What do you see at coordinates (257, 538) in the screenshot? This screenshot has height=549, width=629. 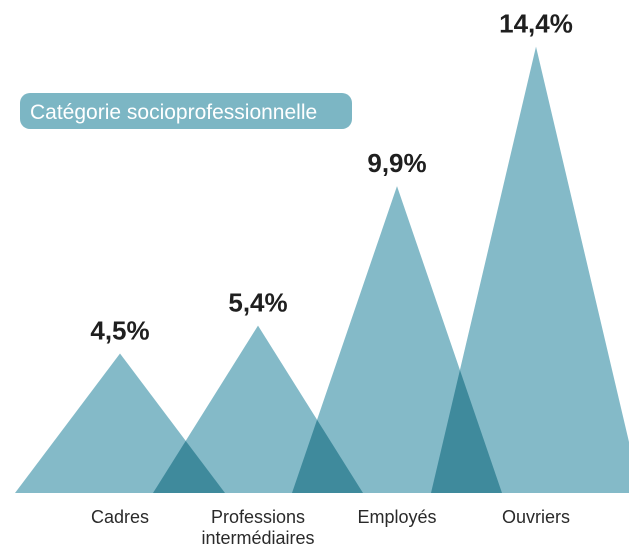 I see `category-label-line: intermédiaires` at bounding box center [257, 538].